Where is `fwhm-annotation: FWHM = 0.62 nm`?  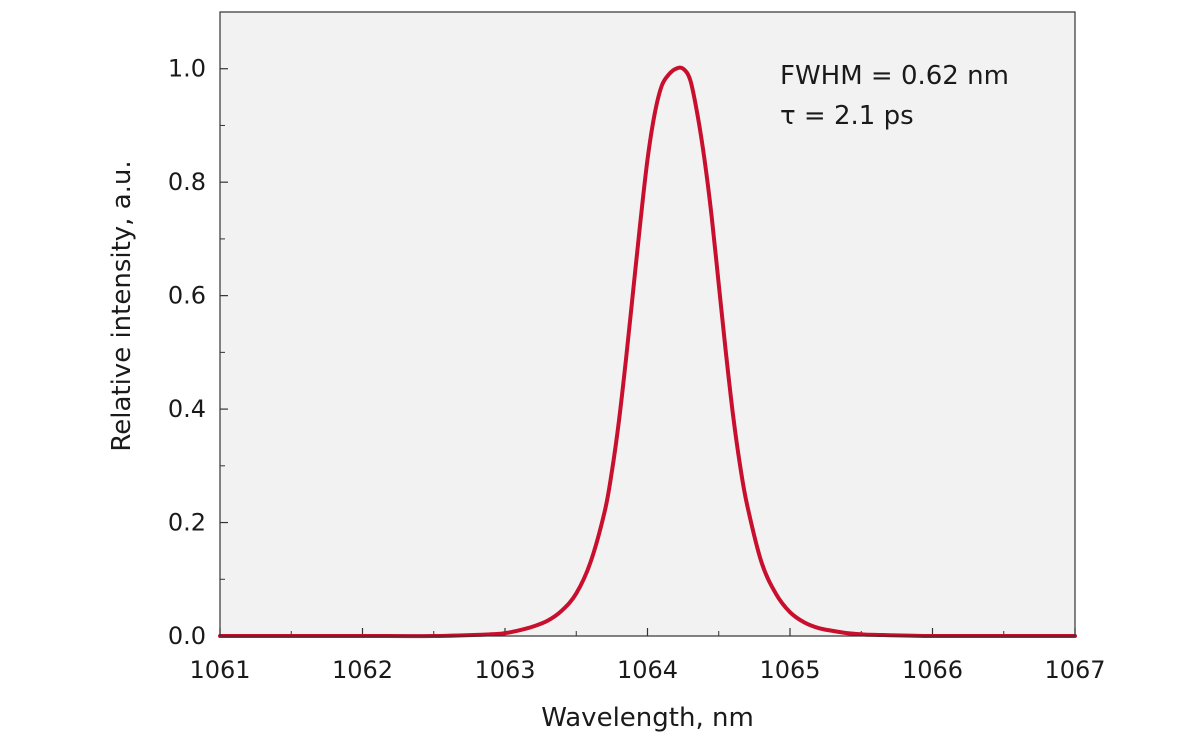
fwhm-annotation: FWHM = 0.62 nm is located at coordinates (894, 76).